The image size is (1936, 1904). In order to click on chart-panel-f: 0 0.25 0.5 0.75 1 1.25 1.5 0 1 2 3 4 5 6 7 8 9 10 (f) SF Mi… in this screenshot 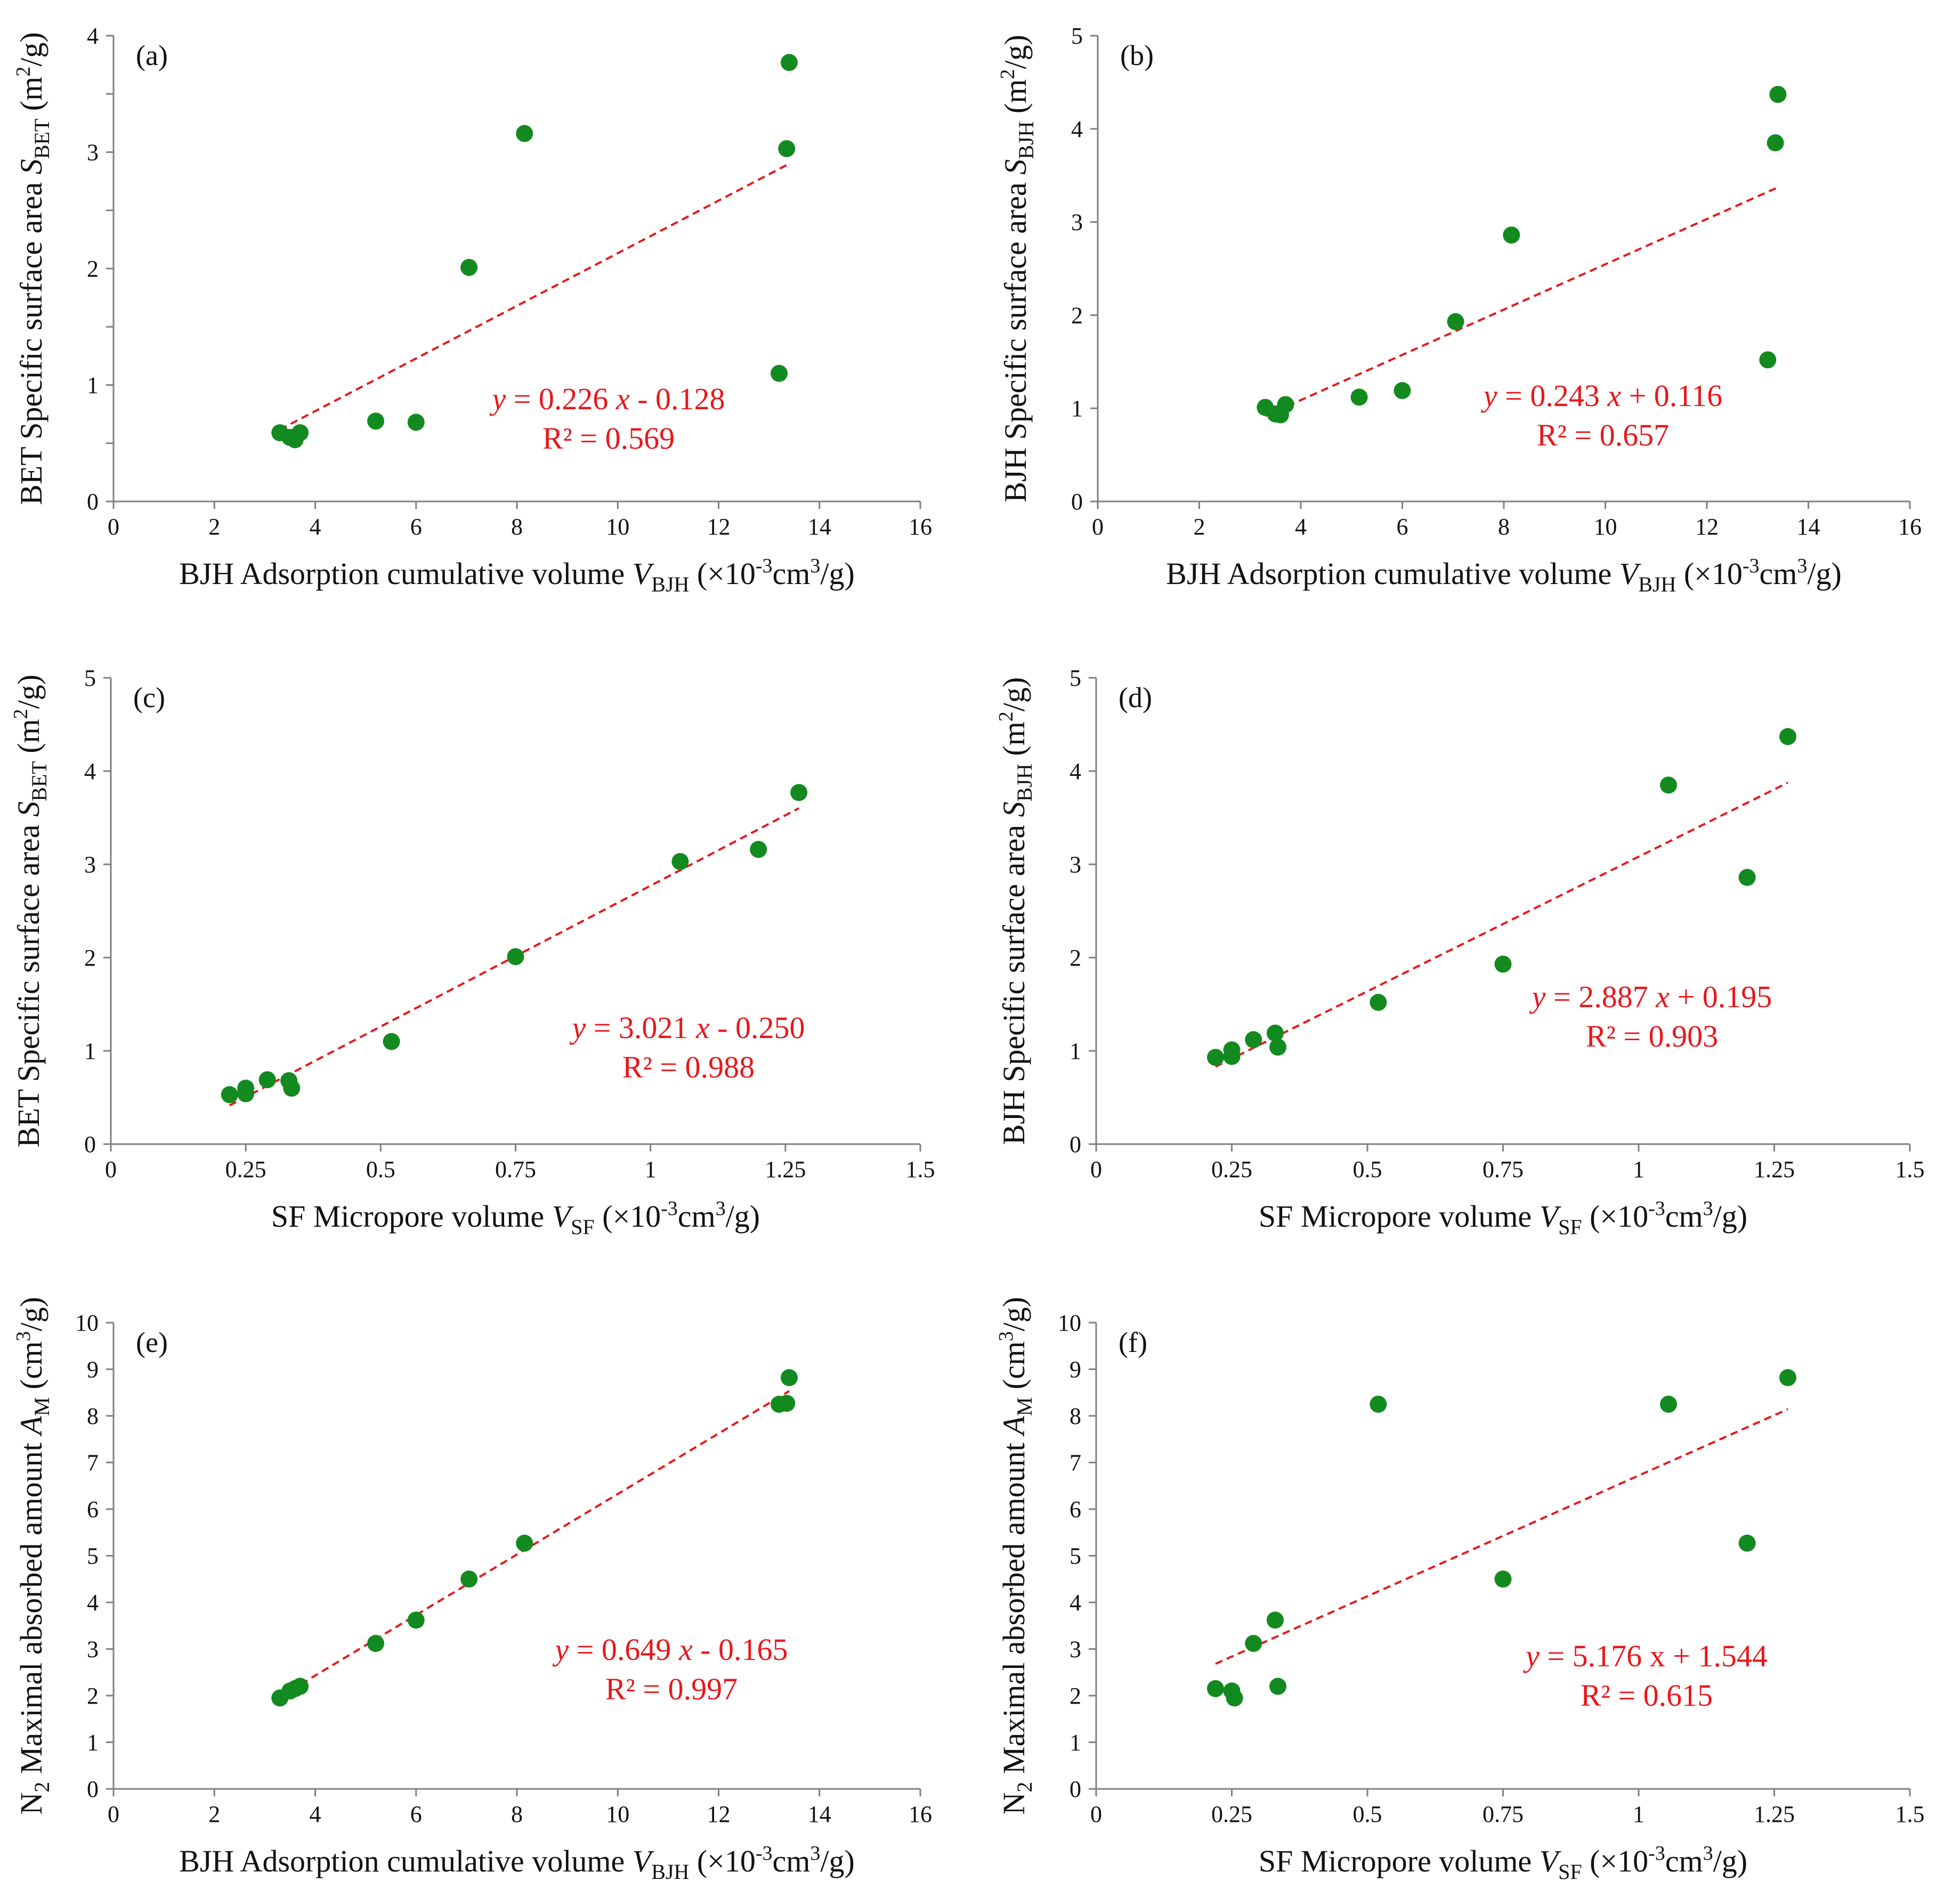, I will do `click(1460, 1590)`.